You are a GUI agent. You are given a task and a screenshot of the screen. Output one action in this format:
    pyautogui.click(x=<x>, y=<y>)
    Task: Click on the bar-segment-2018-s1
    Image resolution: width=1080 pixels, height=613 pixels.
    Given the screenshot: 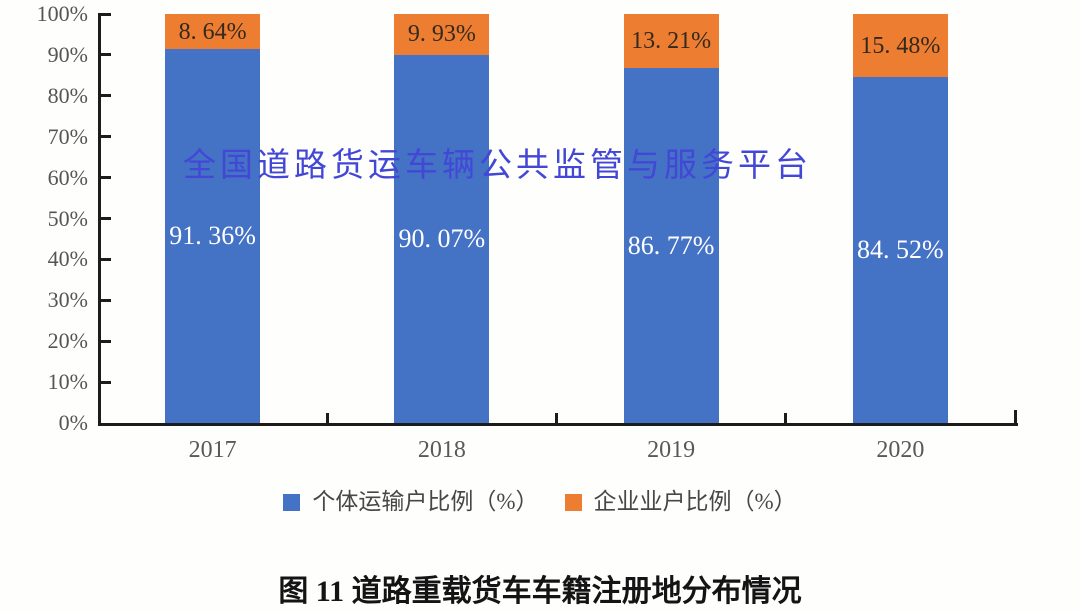 What is the action you would take?
    pyautogui.click(x=442, y=34)
    